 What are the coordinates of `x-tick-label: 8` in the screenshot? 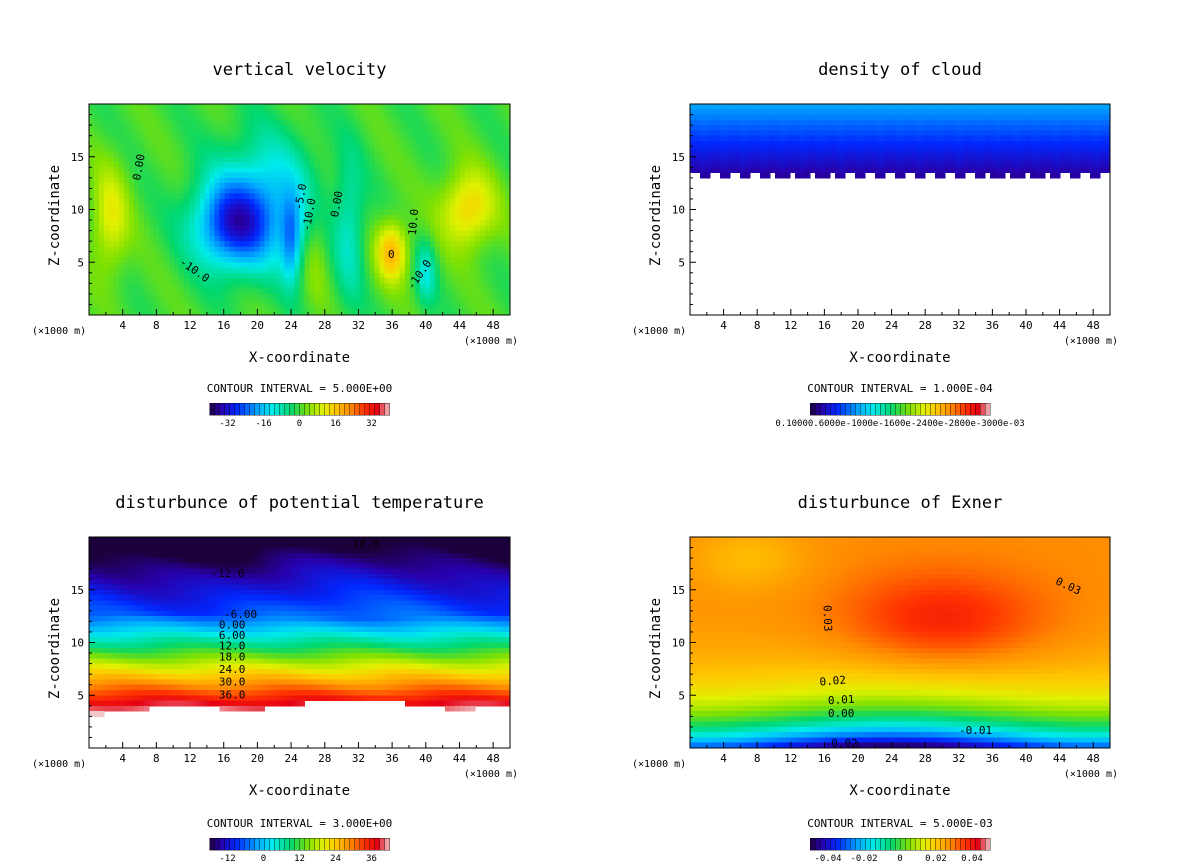 It's located at (757, 325).